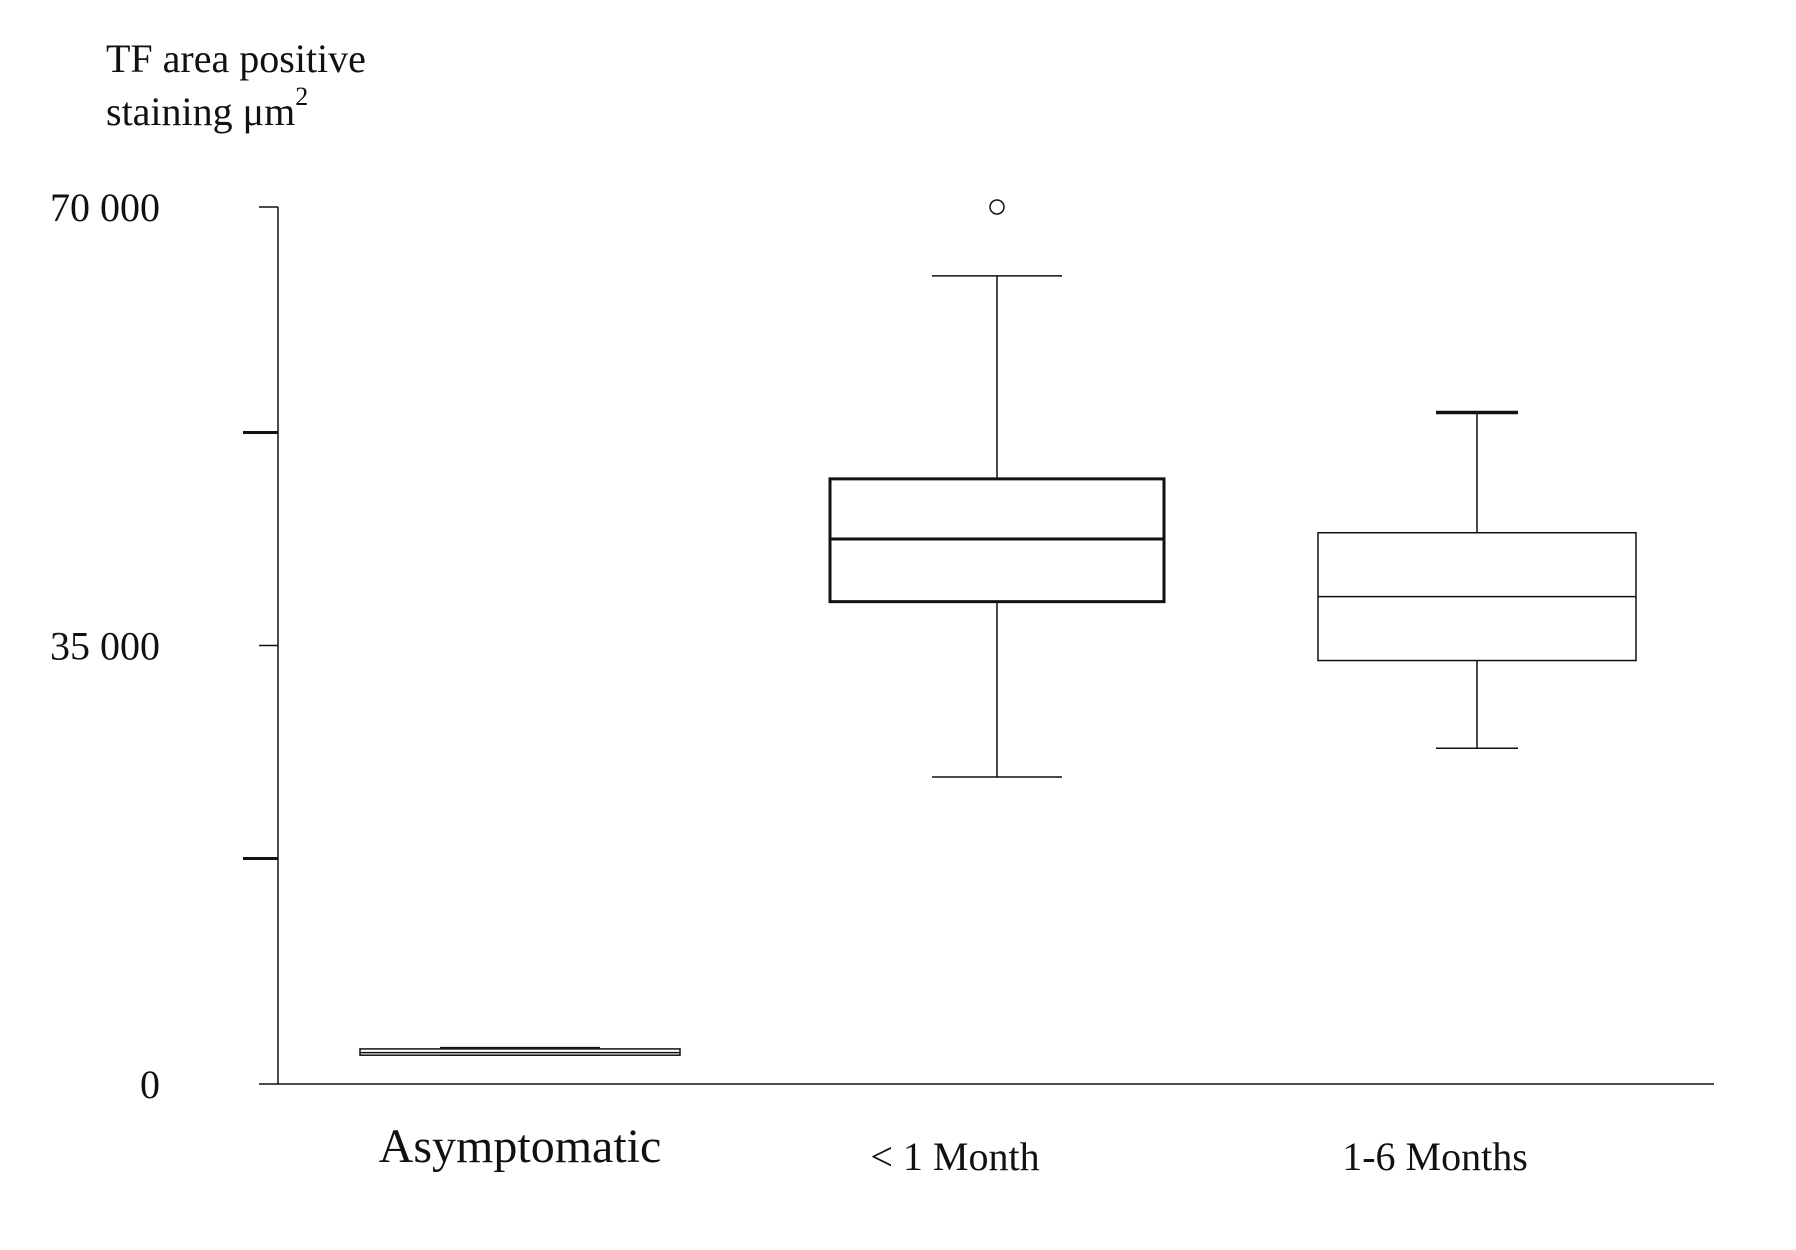 Image resolution: width=1796 pixels, height=1250 pixels. I want to click on category-labels: Asymptomatic < 1 Month 1-6 Months, so click(953, 1149).